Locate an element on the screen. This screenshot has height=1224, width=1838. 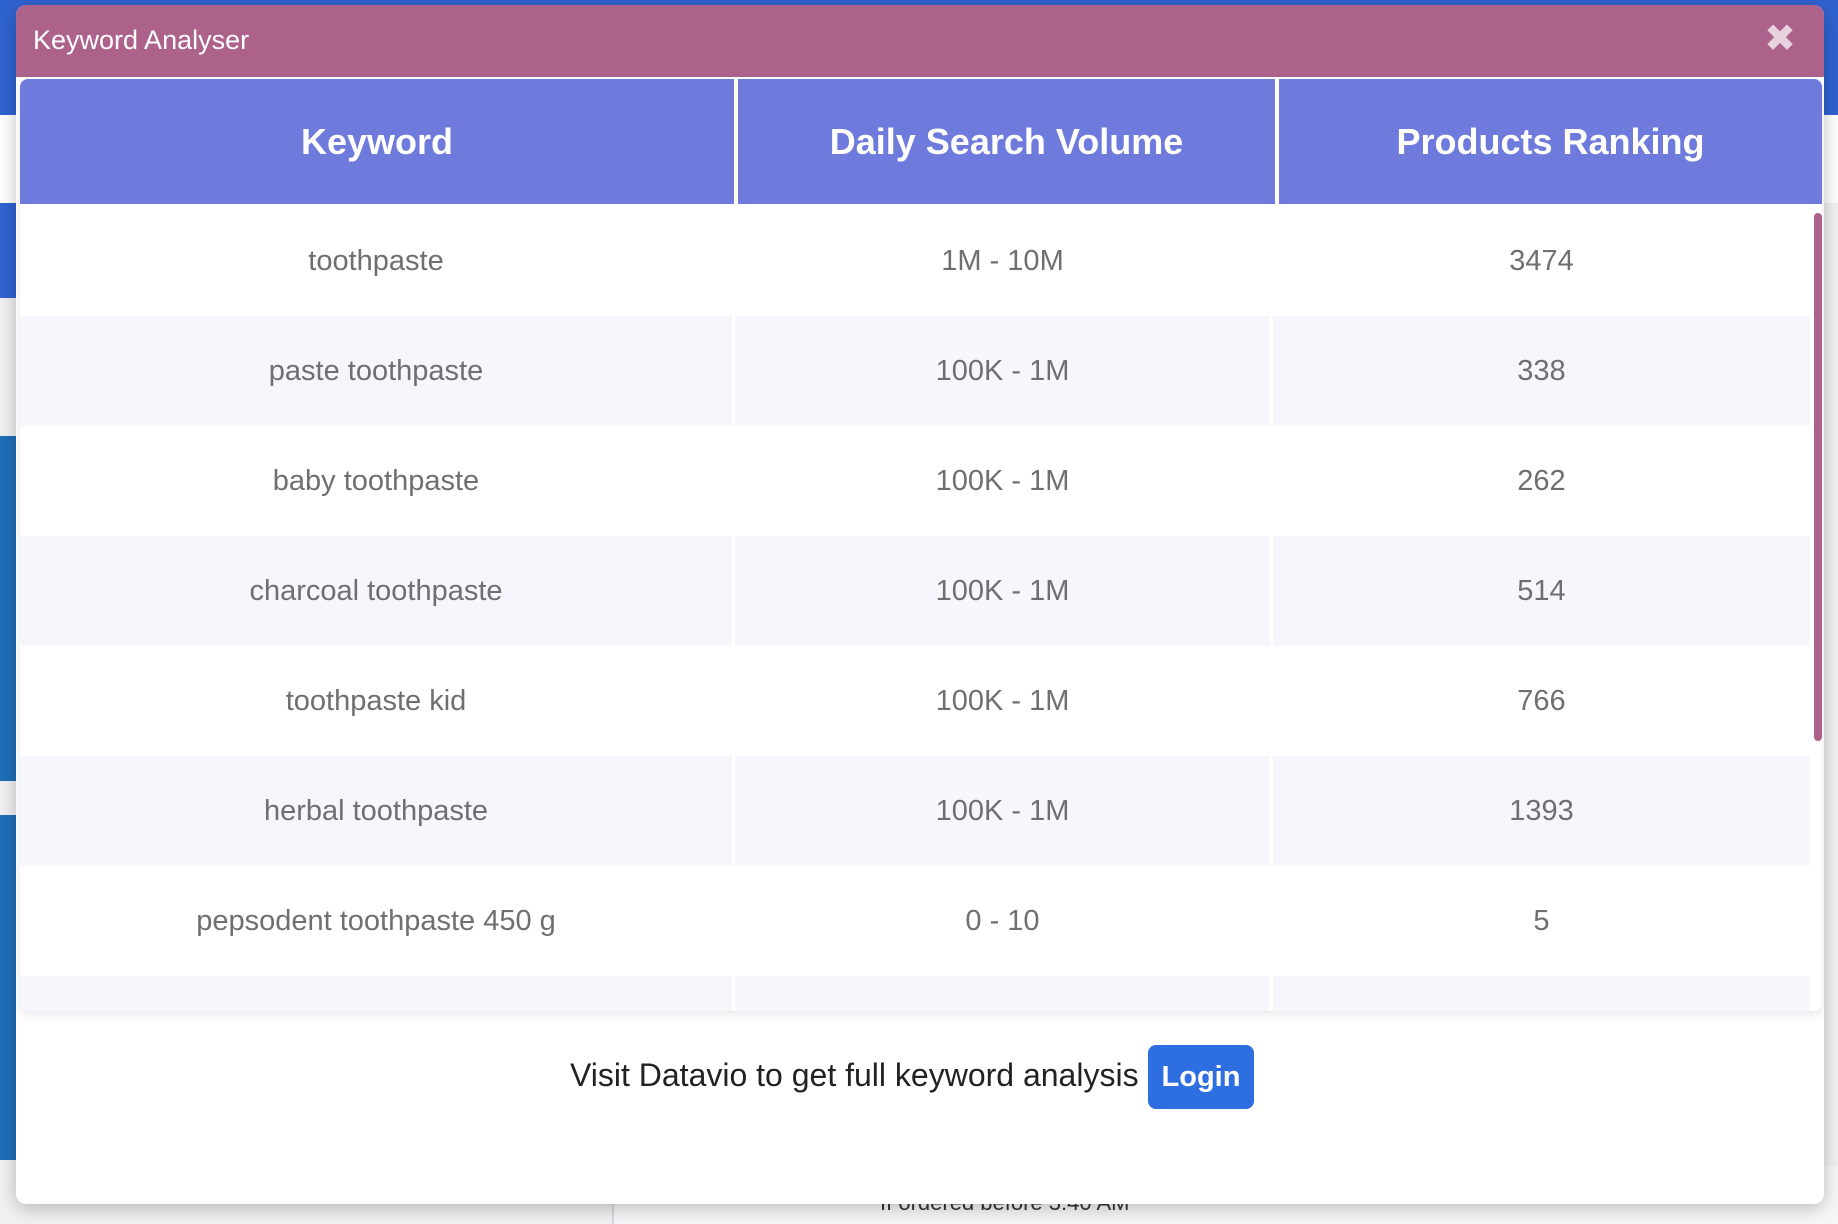
ranking-cell: 1393 is located at coordinates (1541, 811).